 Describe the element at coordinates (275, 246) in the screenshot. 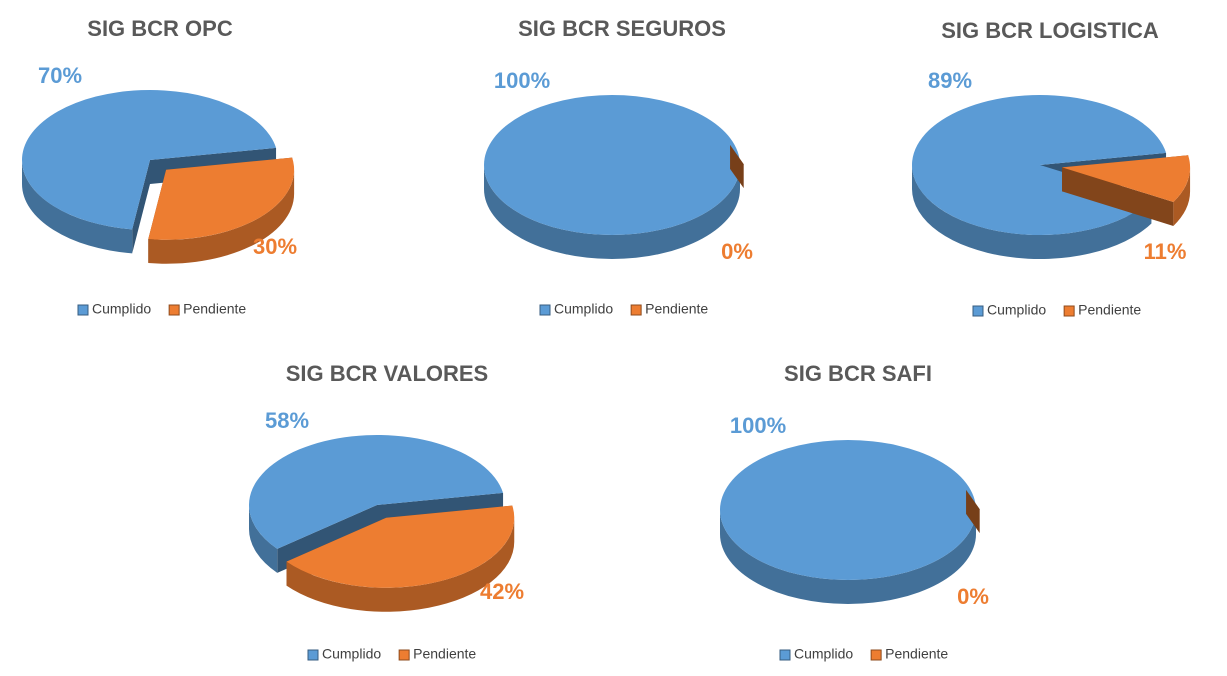

I see `value-label: 30%` at that location.